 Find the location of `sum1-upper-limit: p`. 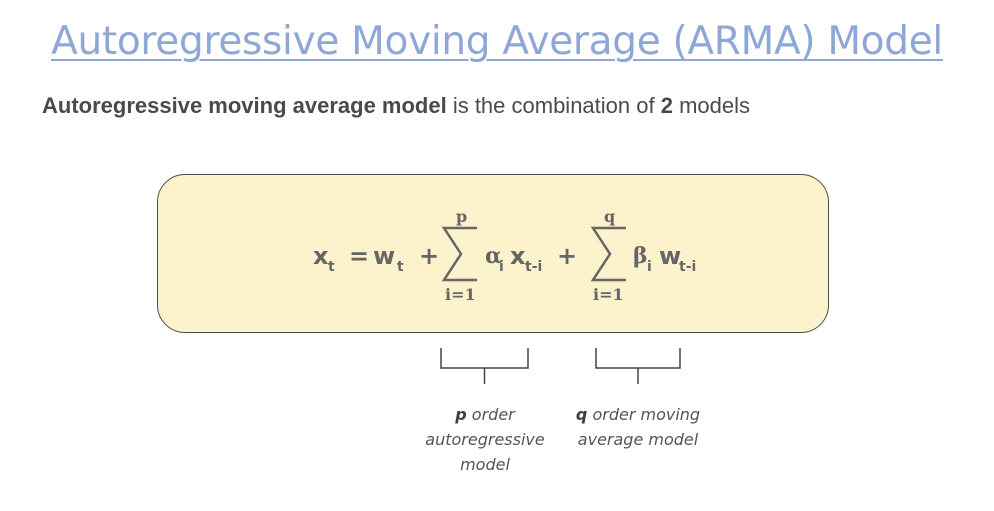

sum1-upper-limit: p is located at coordinates (462, 216).